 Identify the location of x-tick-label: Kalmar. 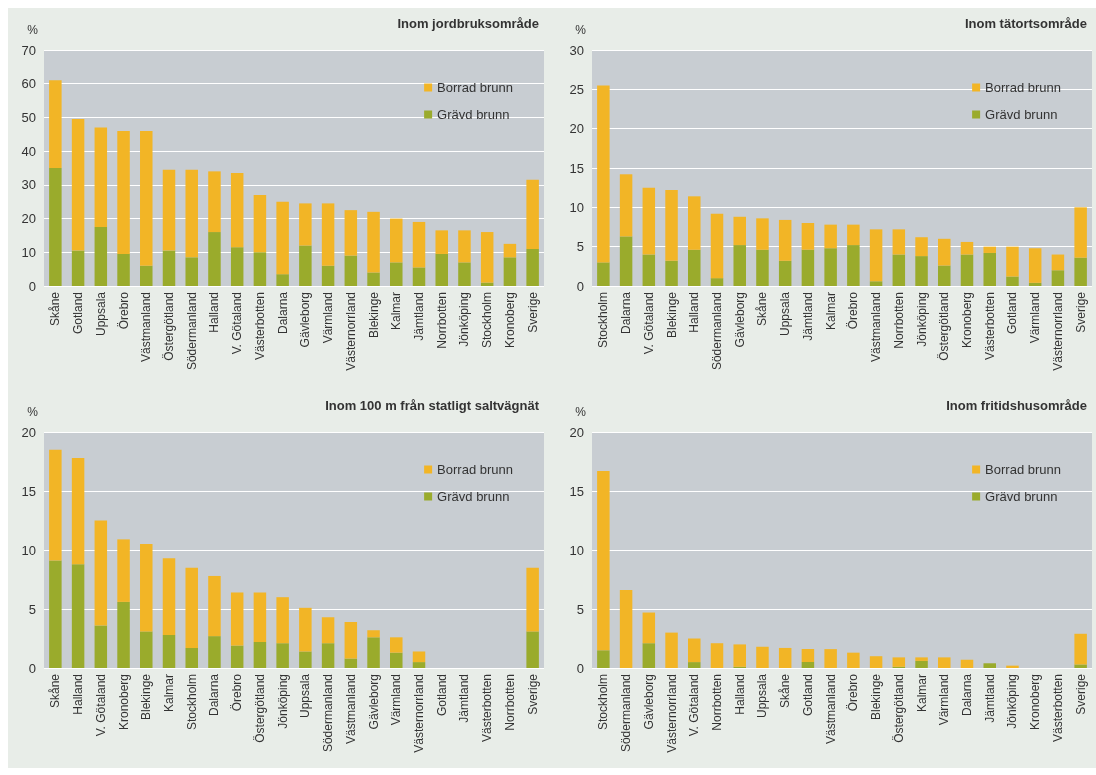
(396, 311).